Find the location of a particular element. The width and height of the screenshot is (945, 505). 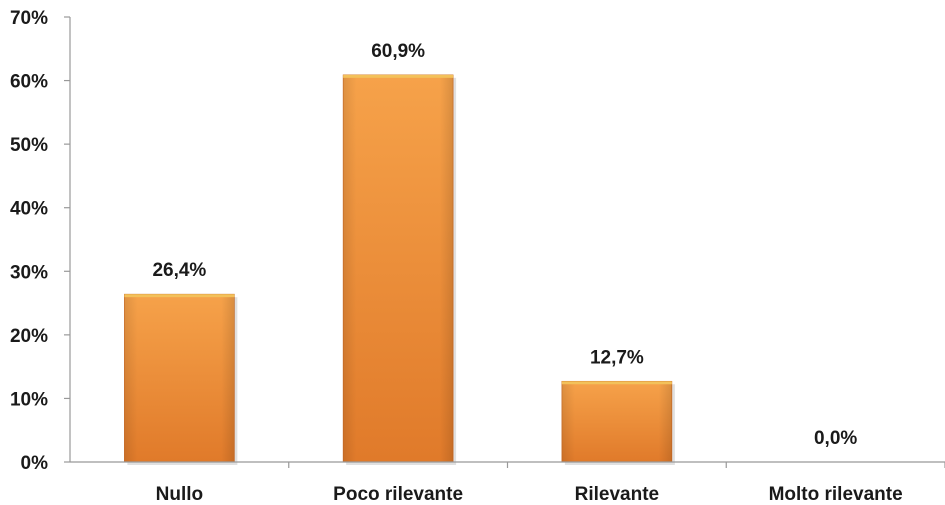

data-label: 26,4% is located at coordinates (179, 270).